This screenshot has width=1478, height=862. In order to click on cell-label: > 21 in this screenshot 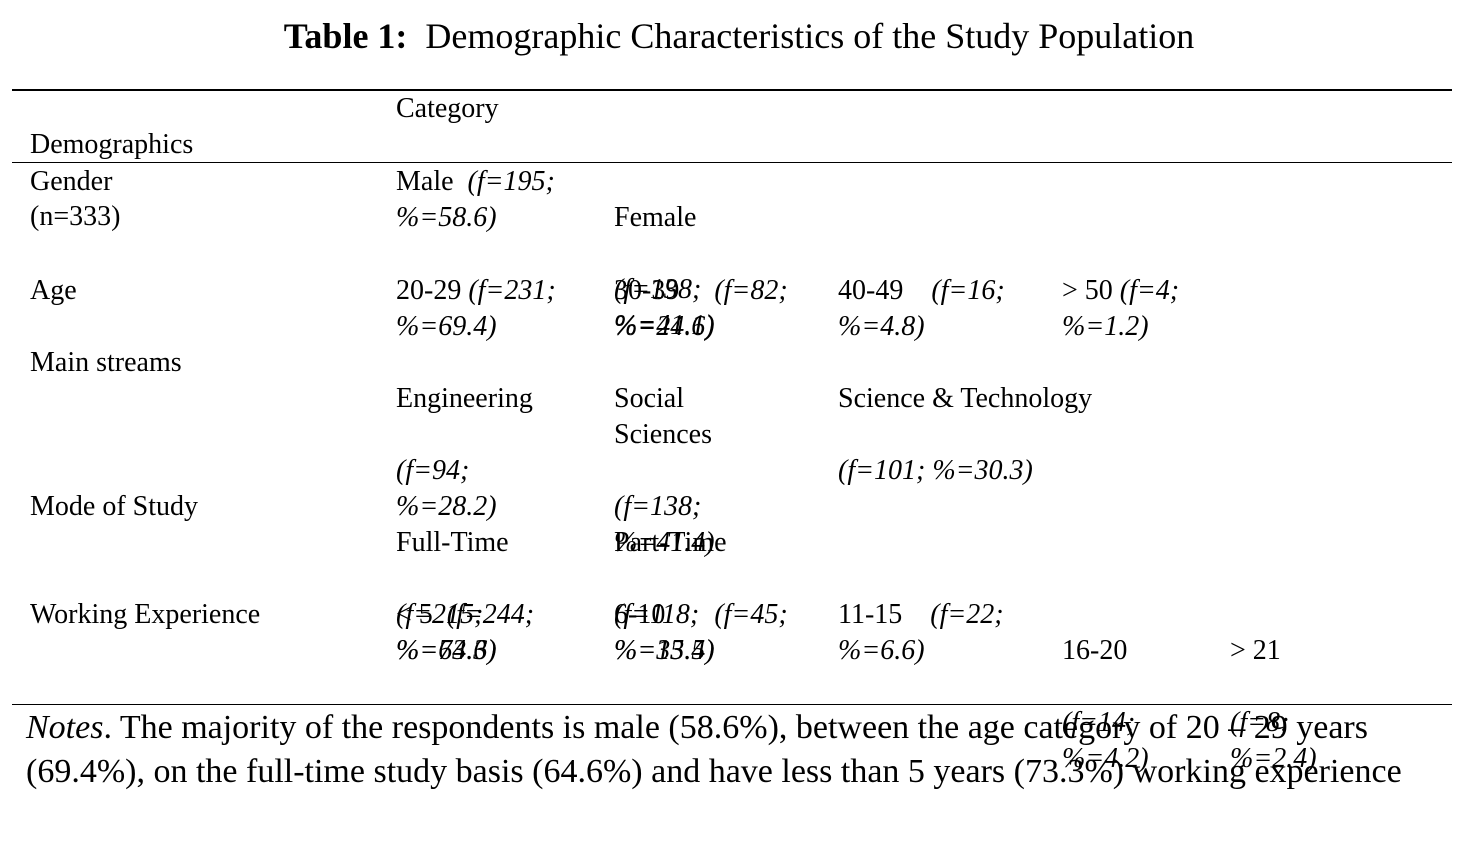, I will do `click(1255, 650)`.